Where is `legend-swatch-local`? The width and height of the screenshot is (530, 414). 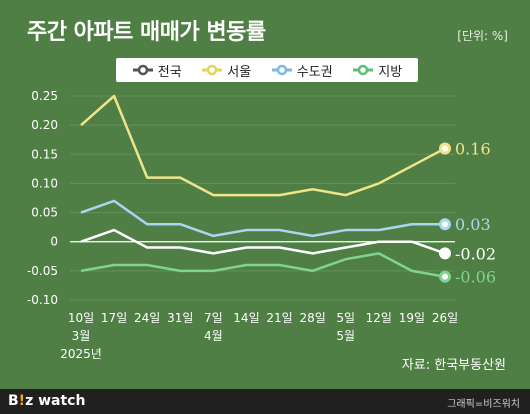
legend-swatch-local is located at coordinates (363, 70).